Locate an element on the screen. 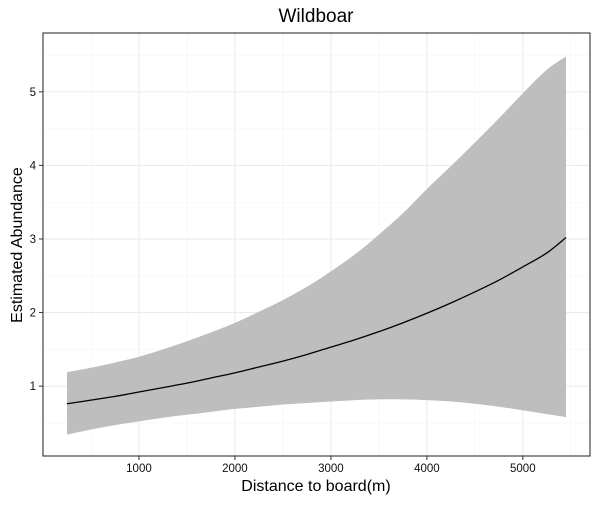 The image size is (599, 507). x-tick-label: 5000 is located at coordinates (523, 469).